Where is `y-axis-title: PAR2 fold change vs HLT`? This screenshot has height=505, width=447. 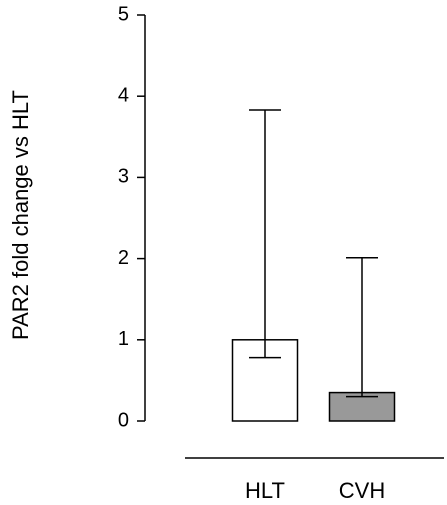
y-axis-title: PAR2 fold change vs HLT is located at coordinates (20, 215).